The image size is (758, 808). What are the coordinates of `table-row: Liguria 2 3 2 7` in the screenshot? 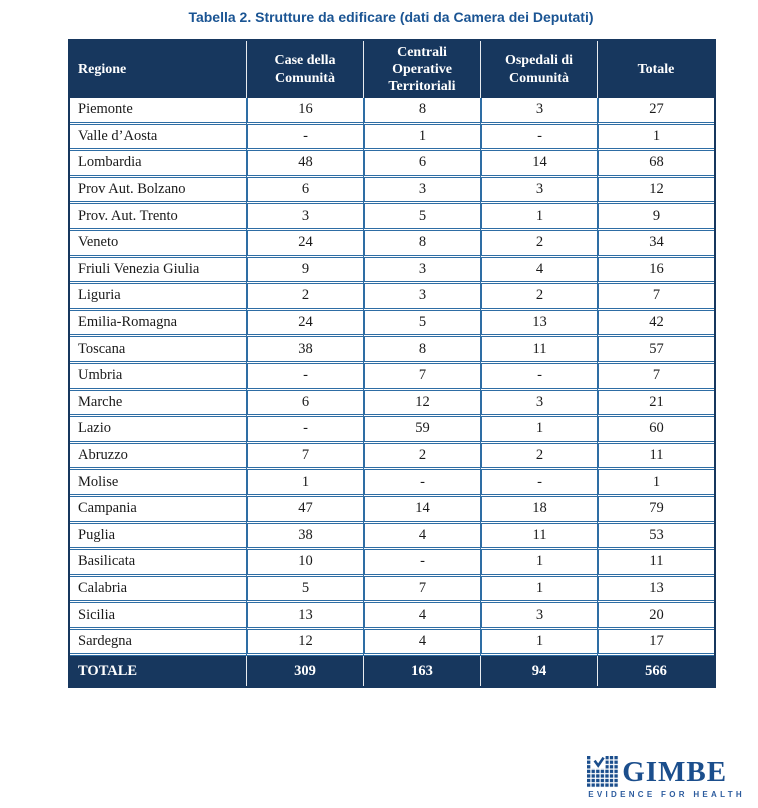 It's located at (392, 297).